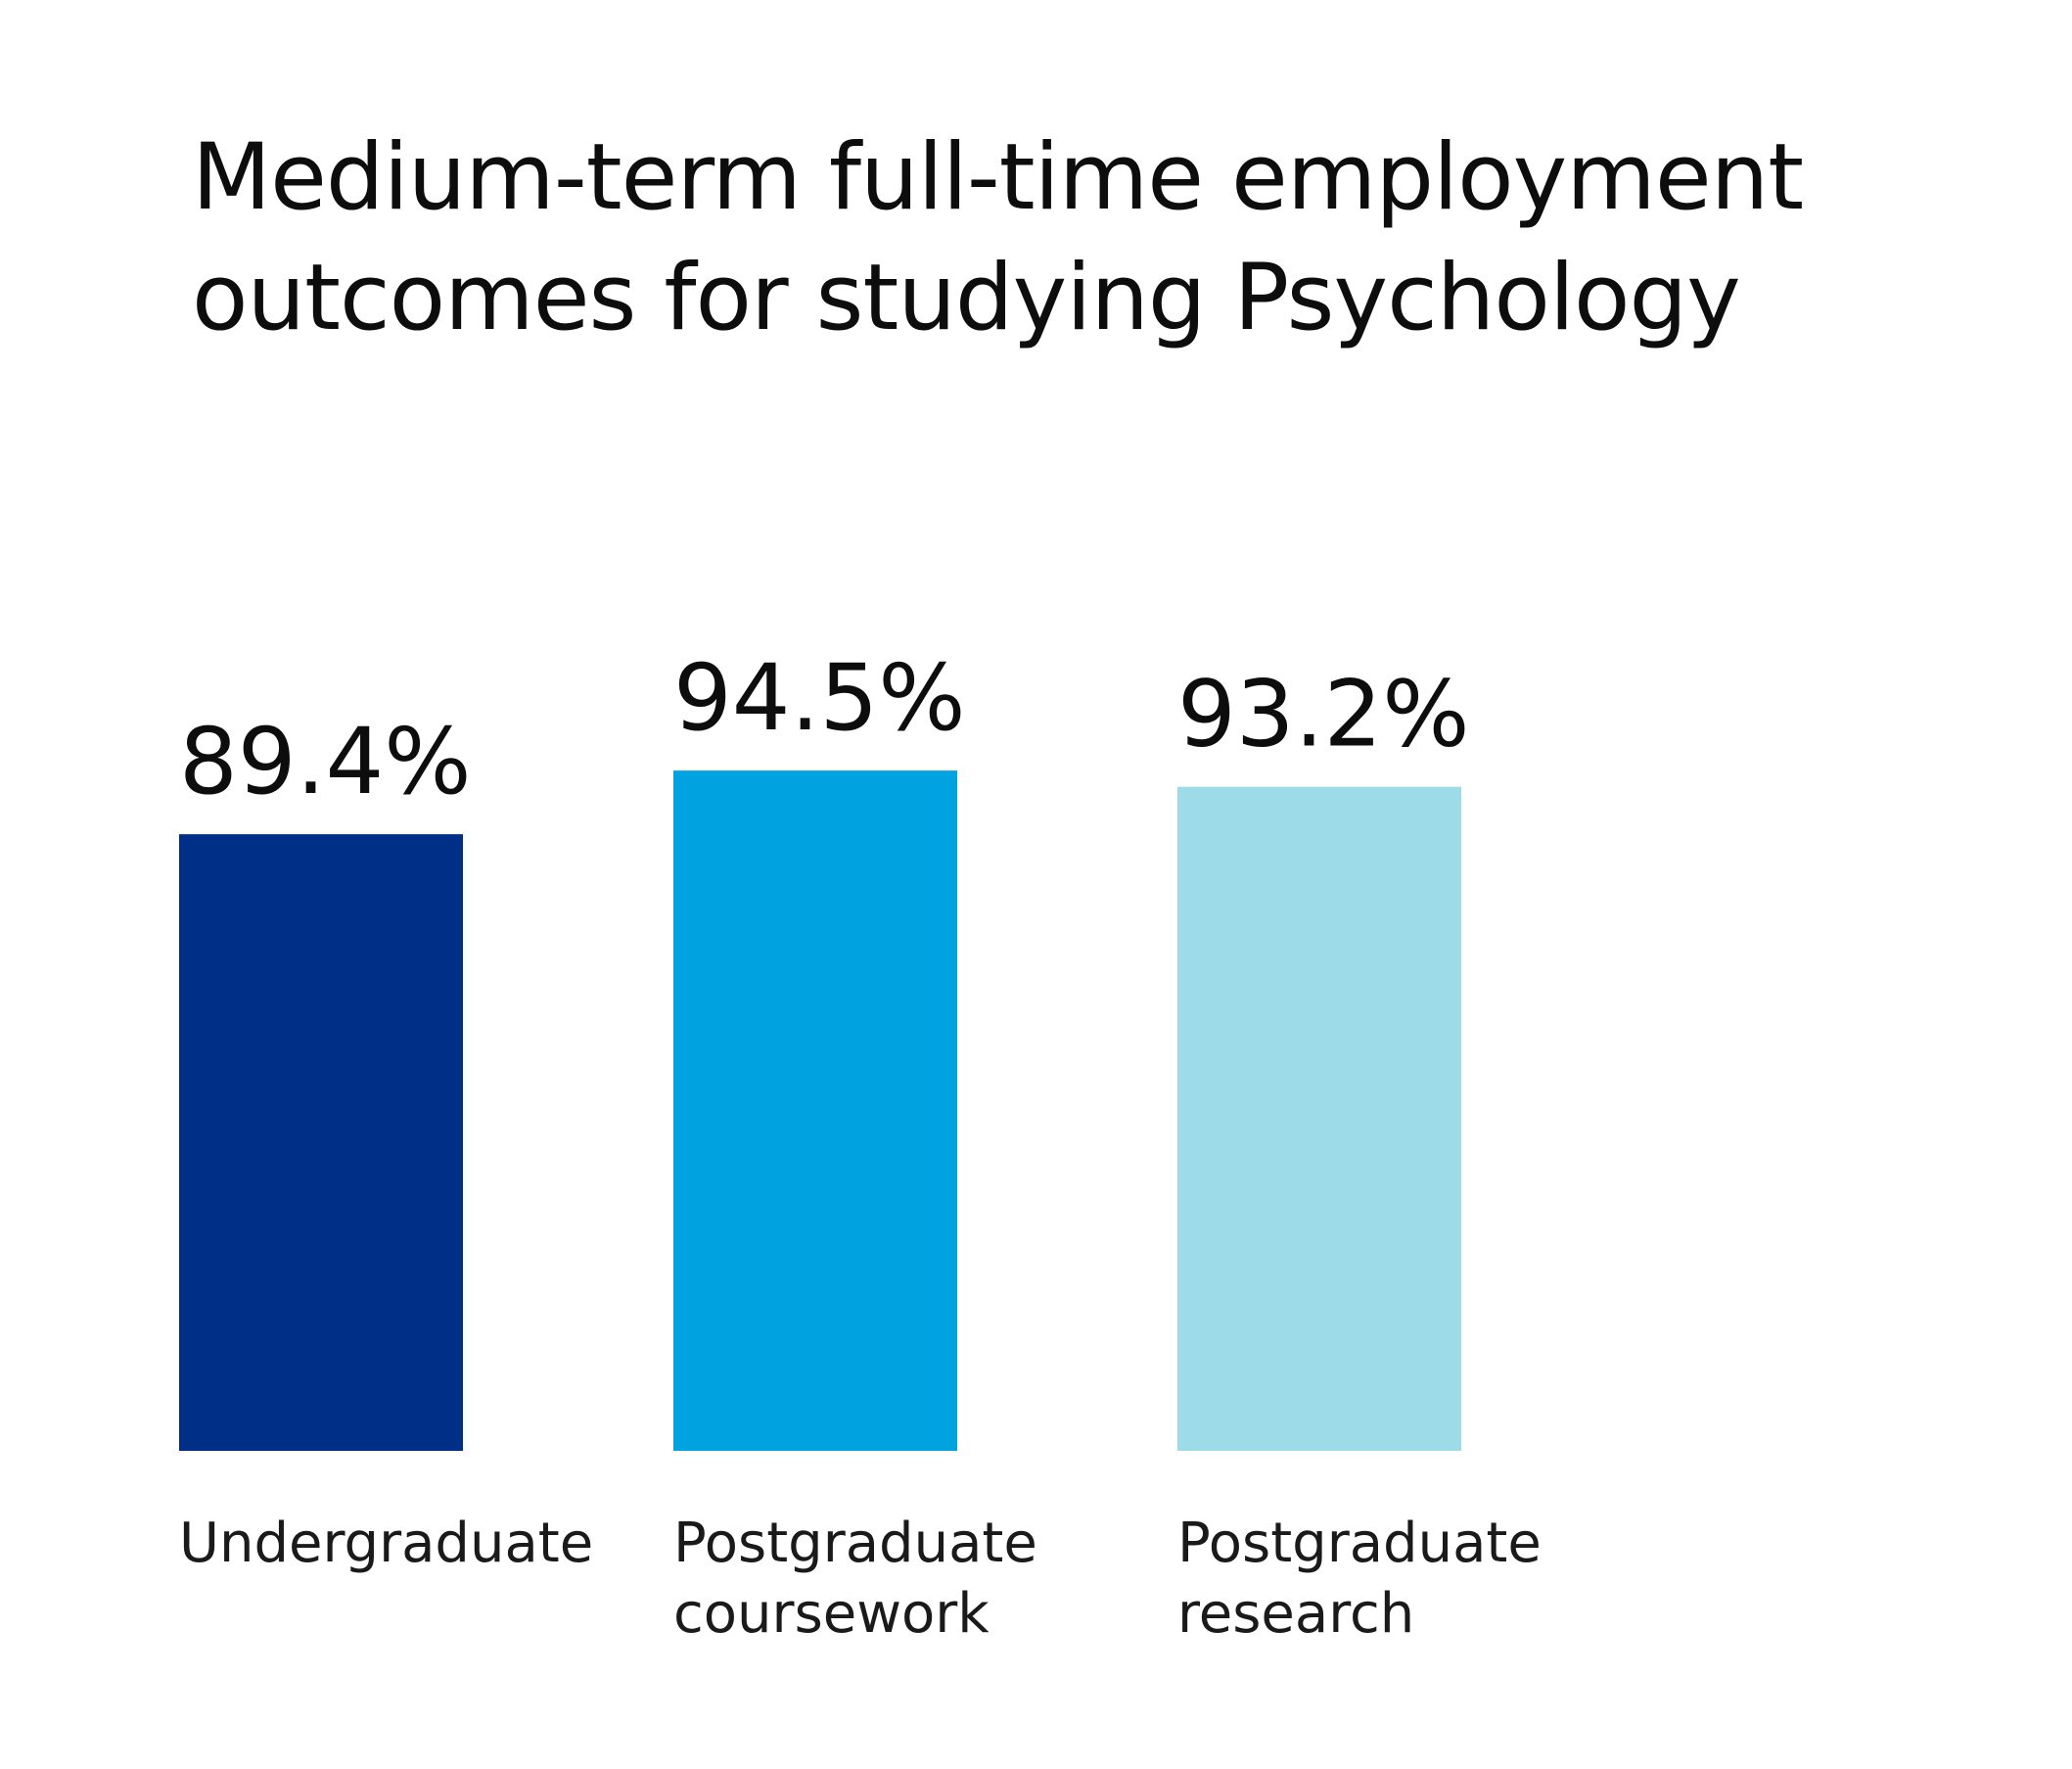 The height and width of the screenshot is (1769, 2072). Describe the element at coordinates (325, 762) in the screenshot. I see `bar-value-label-1: 89.4%` at that location.